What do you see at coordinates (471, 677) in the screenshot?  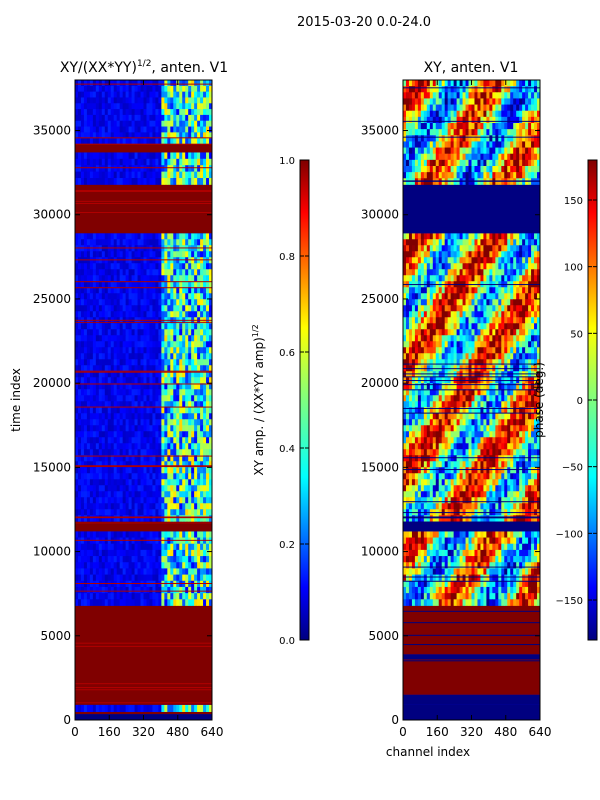 I see `heatmap-region` at bounding box center [471, 677].